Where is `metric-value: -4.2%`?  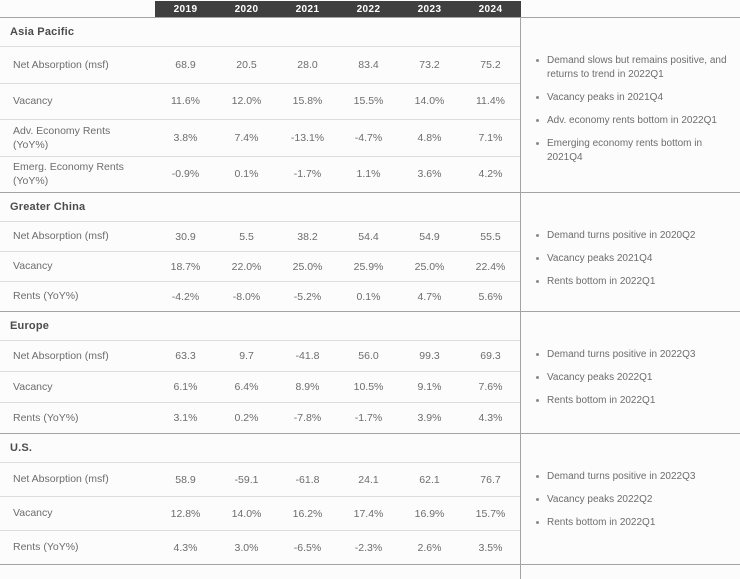 metric-value: -4.2% is located at coordinates (185, 296).